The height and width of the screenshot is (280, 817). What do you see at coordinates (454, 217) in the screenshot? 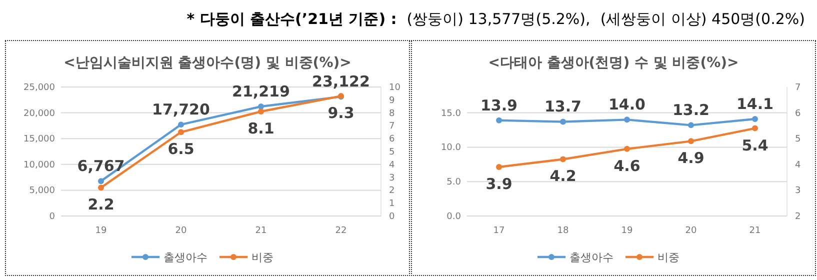
I see `y-tick-label: 0.0` at bounding box center [454, 217].